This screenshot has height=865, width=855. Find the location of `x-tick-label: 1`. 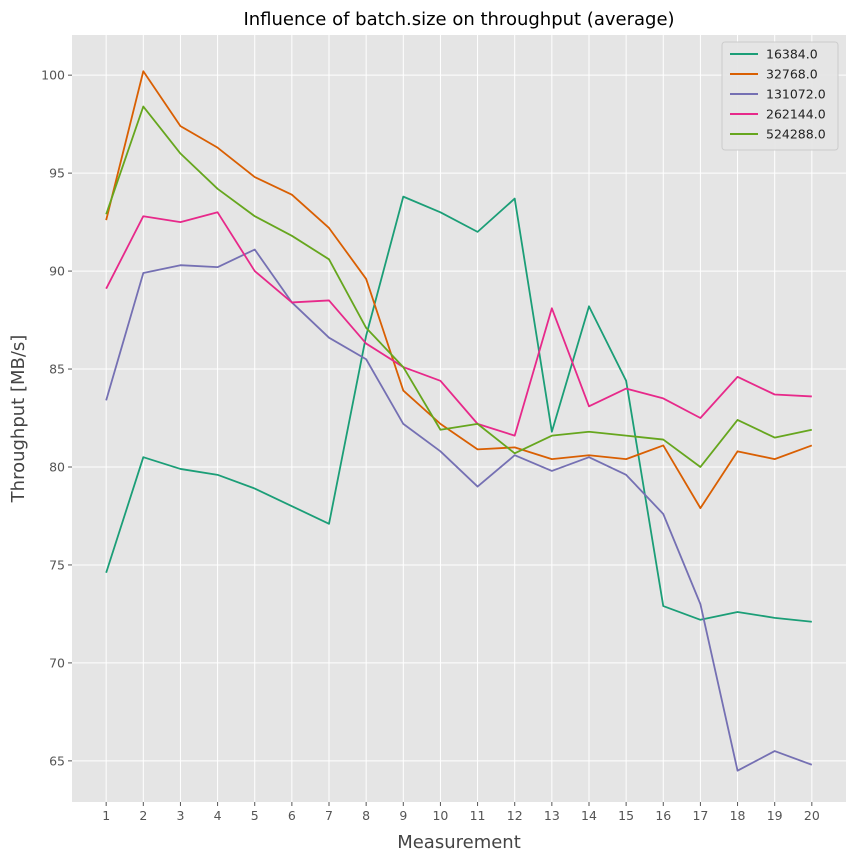

x-tick-label: 1 is located at coordinates (106, 815).